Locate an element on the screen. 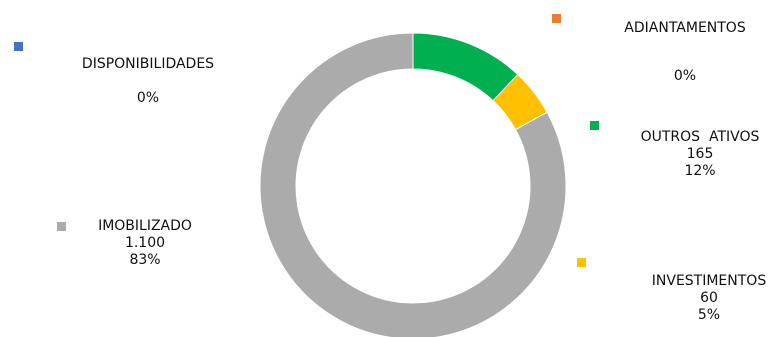 This screenshot has height=337, width=779. label-disponibilidades-percent: 0% is located at coordinates (148, 98).